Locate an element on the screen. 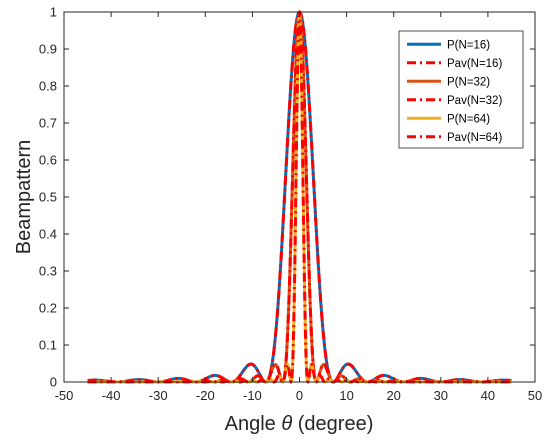 The height and width of the screenshot is (442, 550). x-tick-label: -50 is located at coordinates (64, 395).